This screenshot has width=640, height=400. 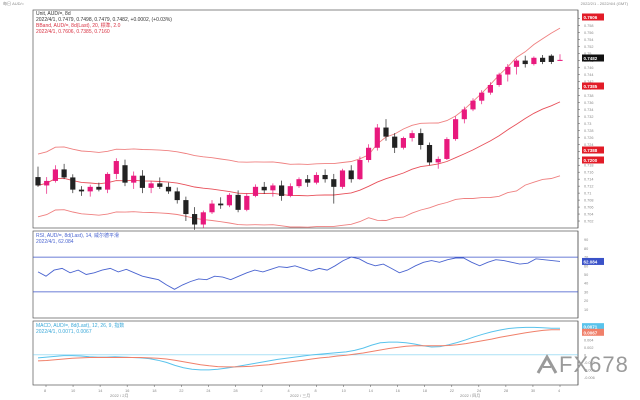 What do you see at coordinates (300, 395) in the screenshot?
I see `x-month-label: 2022 / 三月` at bounding box center [300, 395].